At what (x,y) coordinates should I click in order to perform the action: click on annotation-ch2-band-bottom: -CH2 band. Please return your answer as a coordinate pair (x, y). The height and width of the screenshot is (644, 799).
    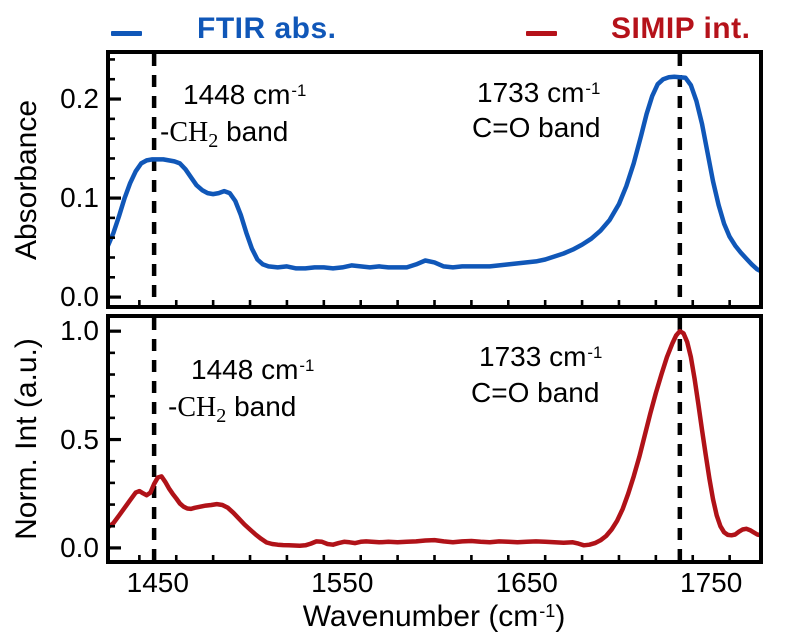
    Looking at the image, I should click on (232, 409).